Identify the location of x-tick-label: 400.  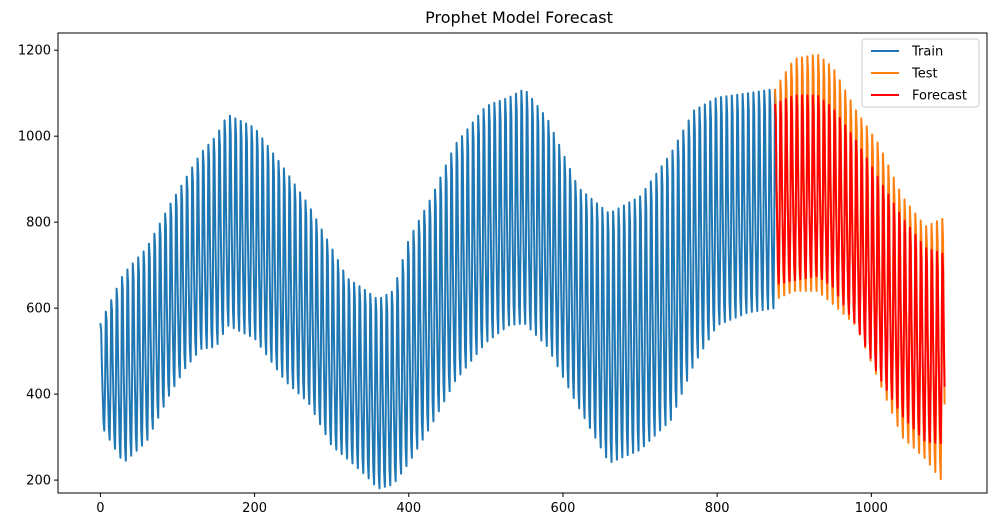
(408, 508).